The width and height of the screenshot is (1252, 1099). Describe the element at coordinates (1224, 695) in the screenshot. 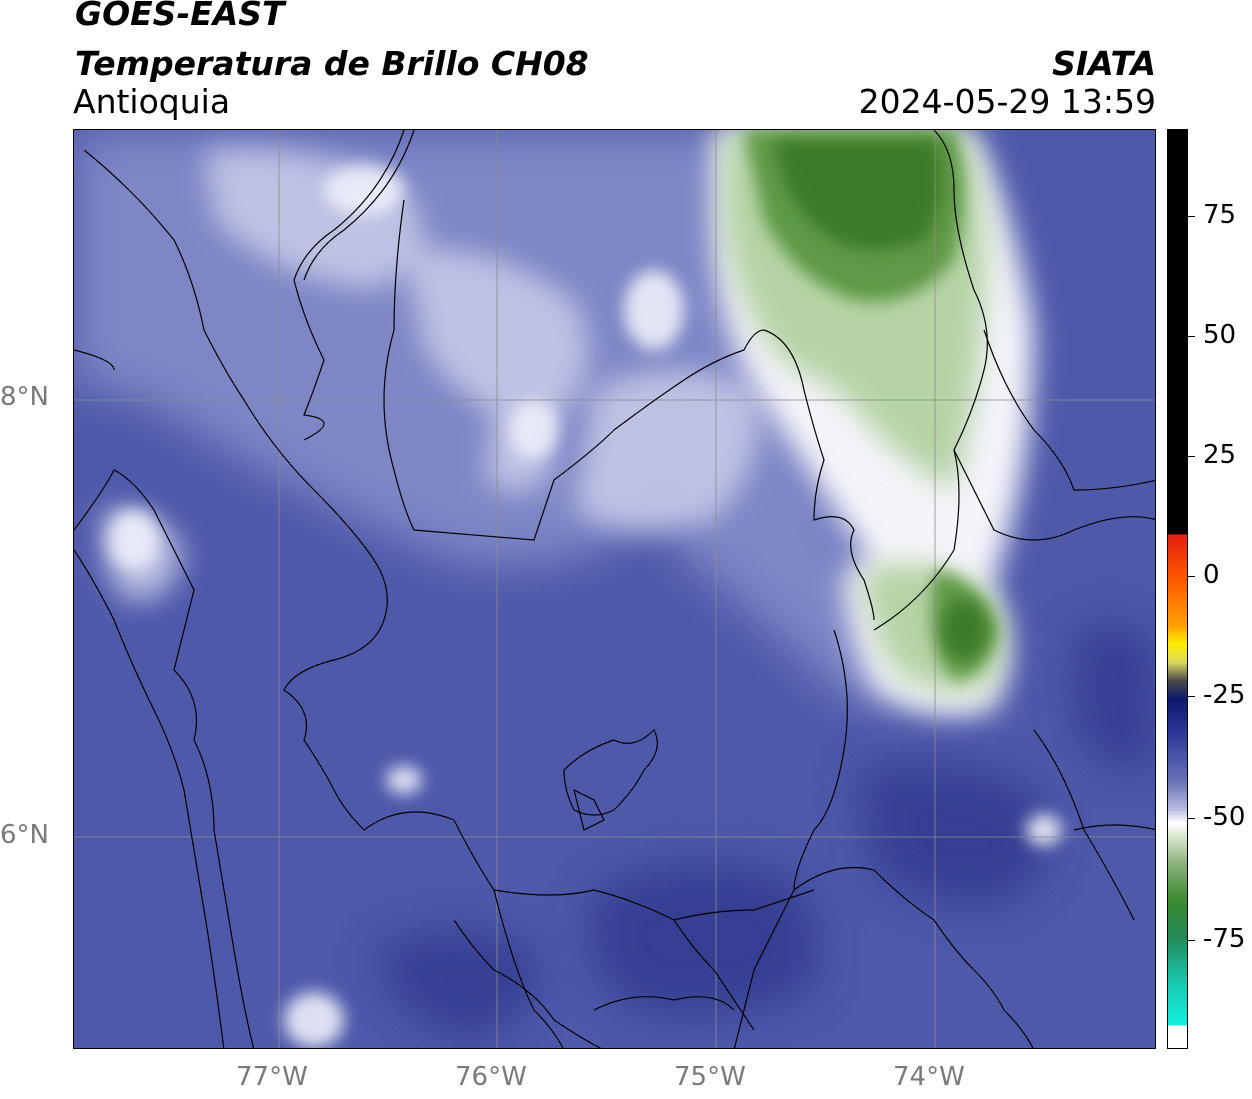

I see `colorbar-label-minus25: -25` at that location.